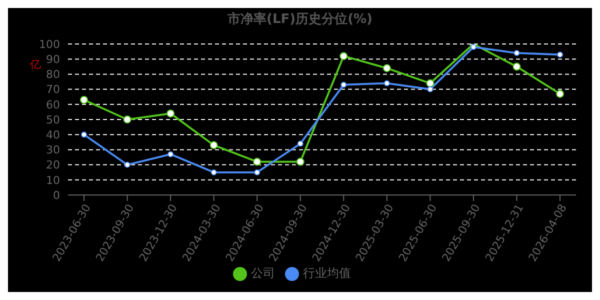 The image size is (600, 300). I want to click on chart-title: 市净率(LF)历史分位(%), so click(300, 19).